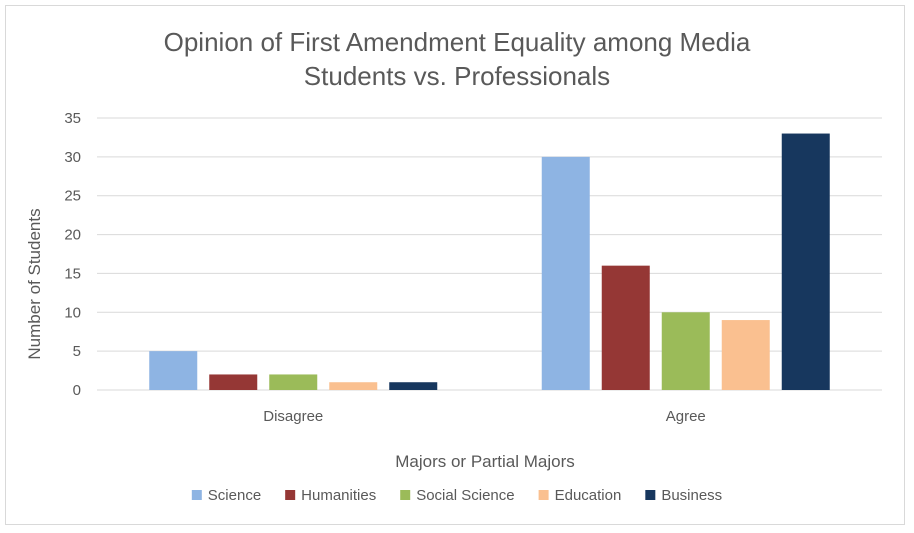  I want to click on y-tick-label: 15, so click(72, 273).